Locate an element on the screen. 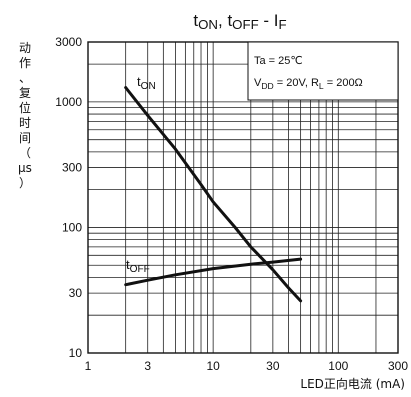 The height and width of the screenshot is (397, 411). y-axis-label-char: 作 is located at coordinates (25, 63).